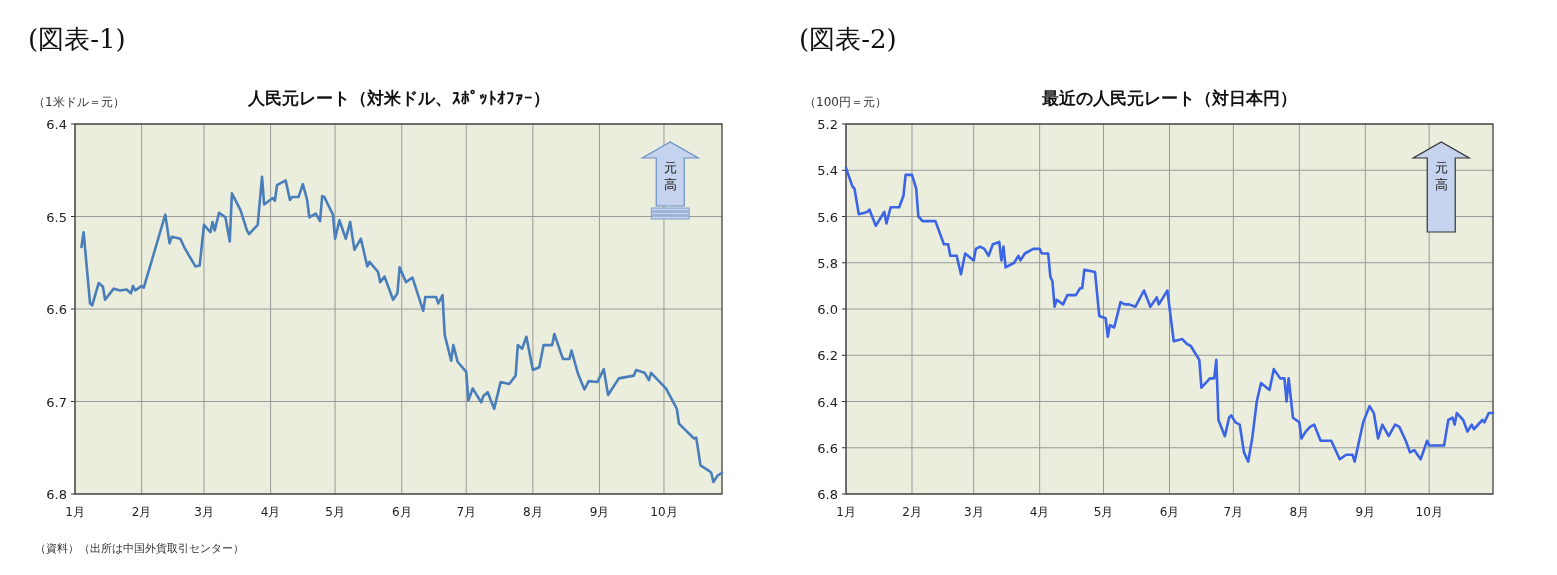 This screenshot has width=1557, height=575. Describe the element at coordinates (1169, 98) in the screenshot. I see `chart-subtitle: 最近の人民元レート（対日本円）` at that location.